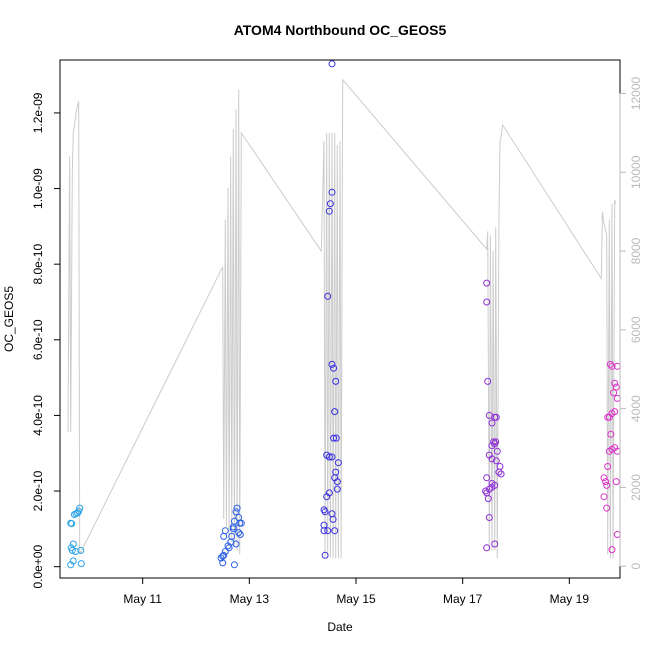 This screenshot has width=650, height=650. I want to click on y-tick-label: 8.0e-10, so click(38, 264).